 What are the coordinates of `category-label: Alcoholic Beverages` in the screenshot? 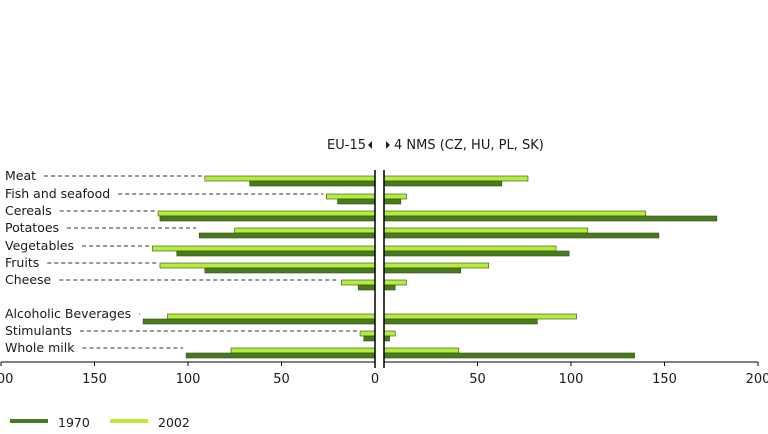 It's located at (68, 313).